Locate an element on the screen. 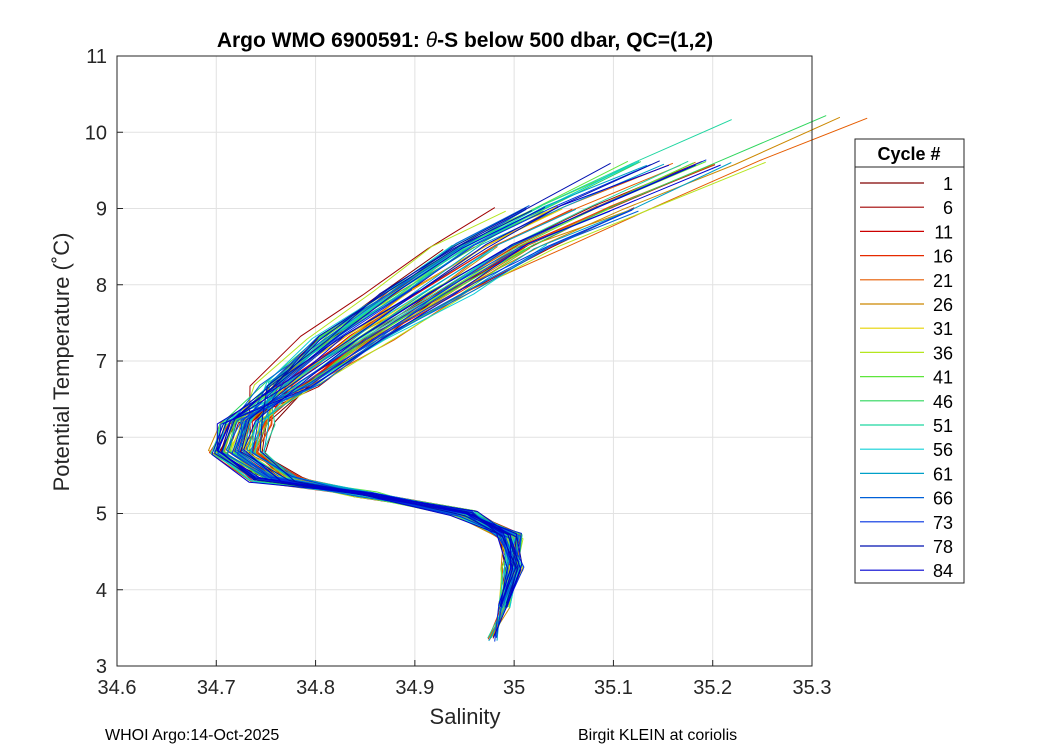 The height and width of the screenshot is (750, 1050). y-tick-label: 10 is located at coordinates (96, 133).